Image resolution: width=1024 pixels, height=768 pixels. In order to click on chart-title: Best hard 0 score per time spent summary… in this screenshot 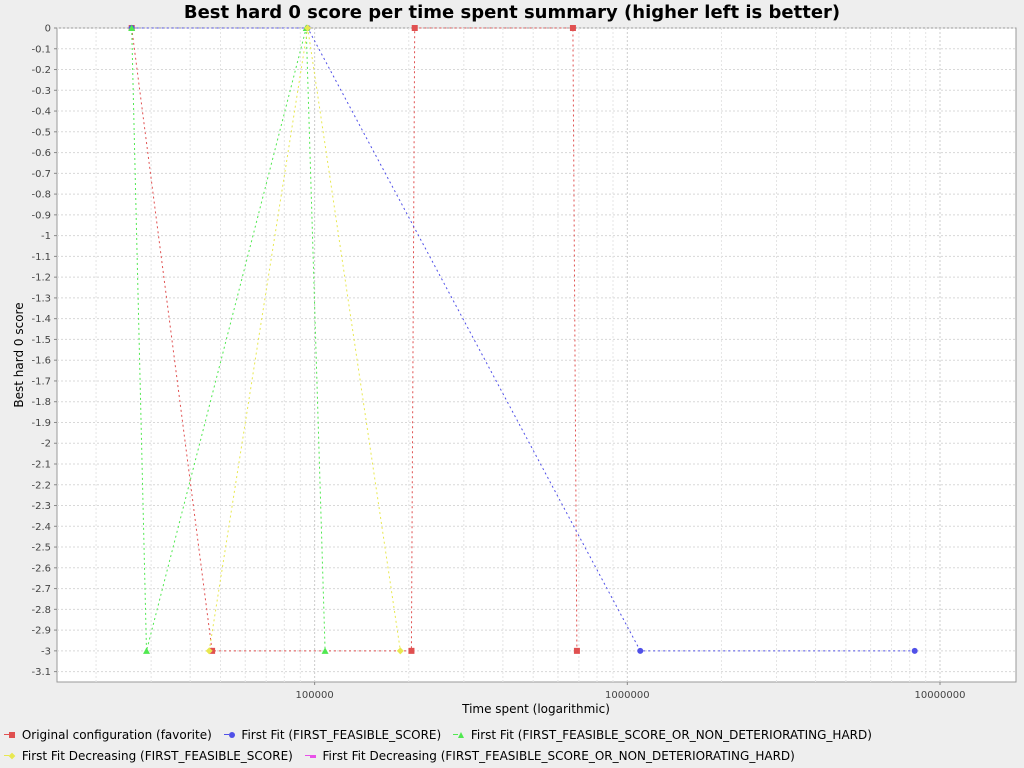, I will do `click(512, 12)`.